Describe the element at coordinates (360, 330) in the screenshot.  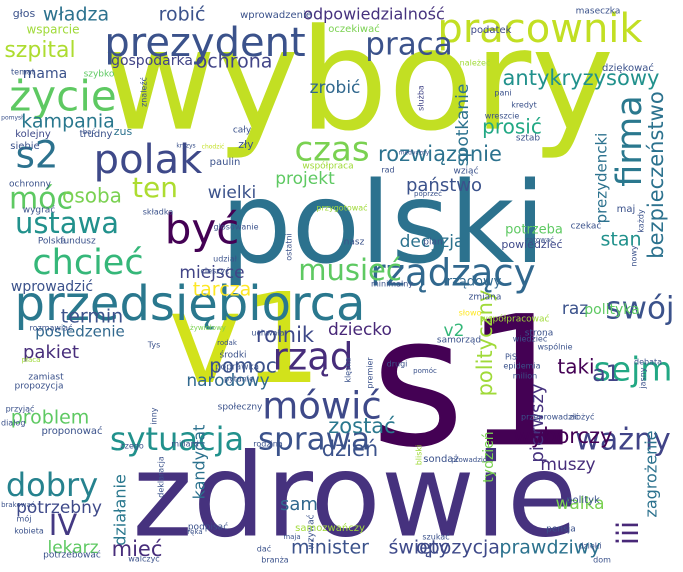
I see `word-57: dziecko` at that location.